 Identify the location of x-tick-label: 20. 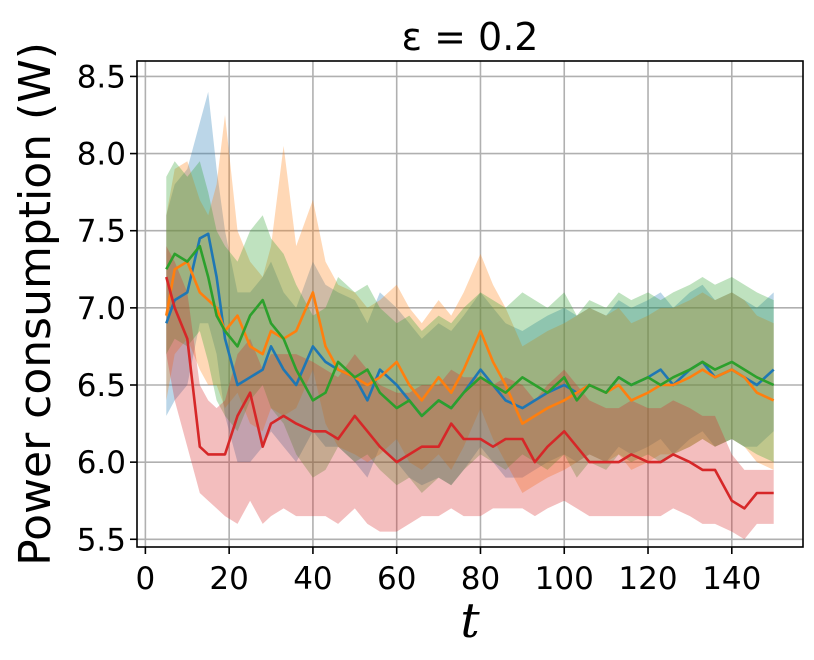
(228, 579).